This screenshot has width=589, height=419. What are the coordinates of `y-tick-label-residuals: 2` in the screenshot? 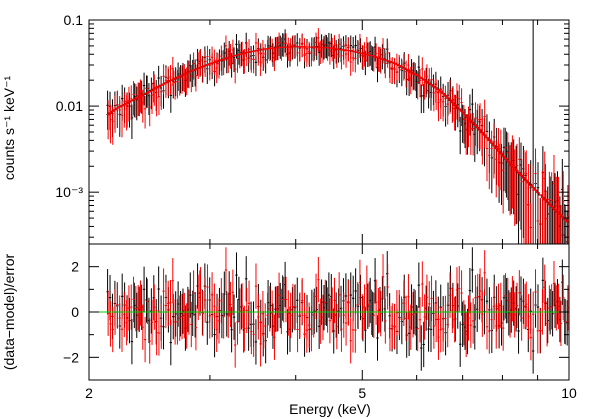 It's located at (75, 267).